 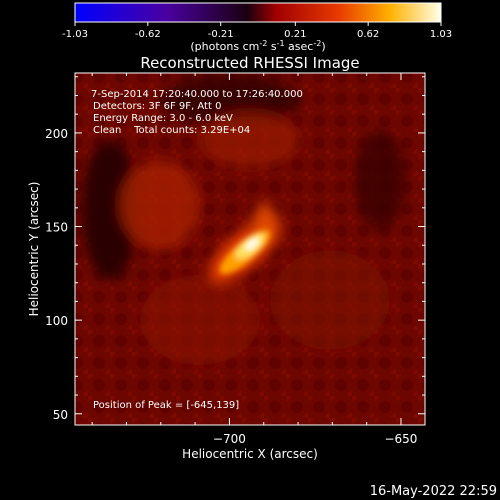 I want to click on y-tick-label: 100, so click(x=56, y=321).